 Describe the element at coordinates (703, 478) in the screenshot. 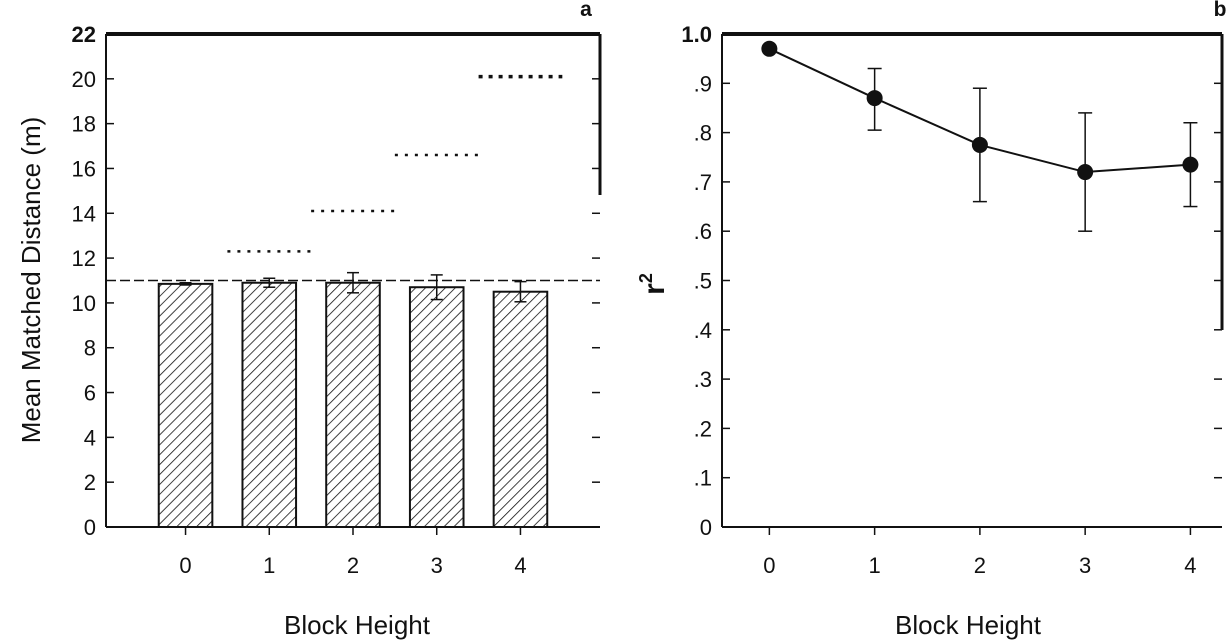

I see `panel-b-y-tick-label: .1` at that location.